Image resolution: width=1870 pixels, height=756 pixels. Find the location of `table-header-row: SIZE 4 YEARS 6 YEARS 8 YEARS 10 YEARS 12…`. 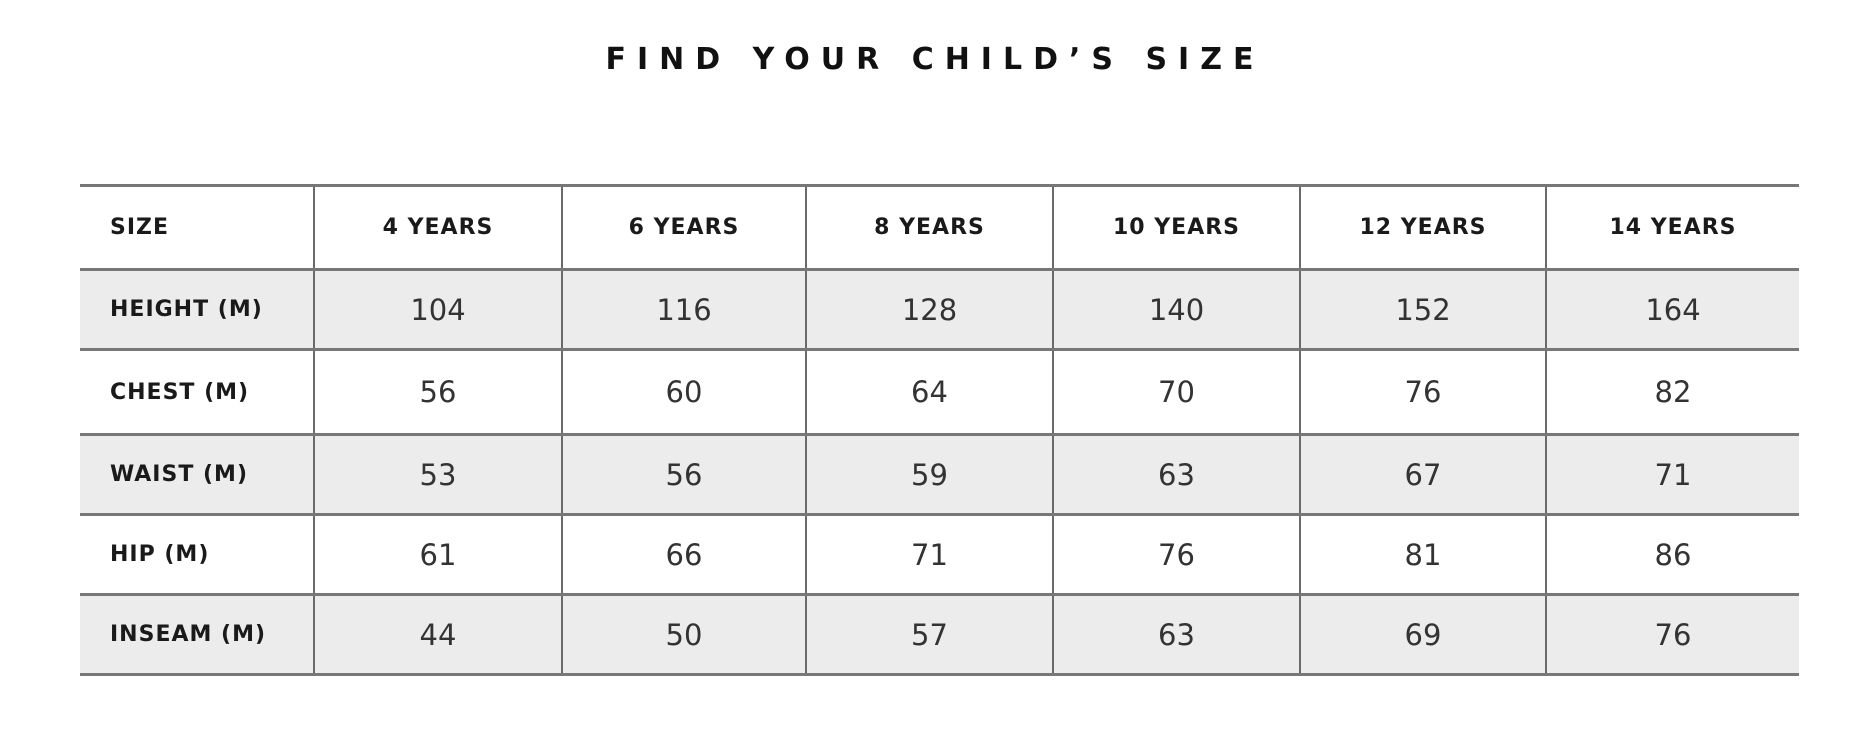

table-header-row: SIZE 4 YEARS 6 YEARS 8 YEARS 10 YEARS 12… is located at coordinates (939, 227).